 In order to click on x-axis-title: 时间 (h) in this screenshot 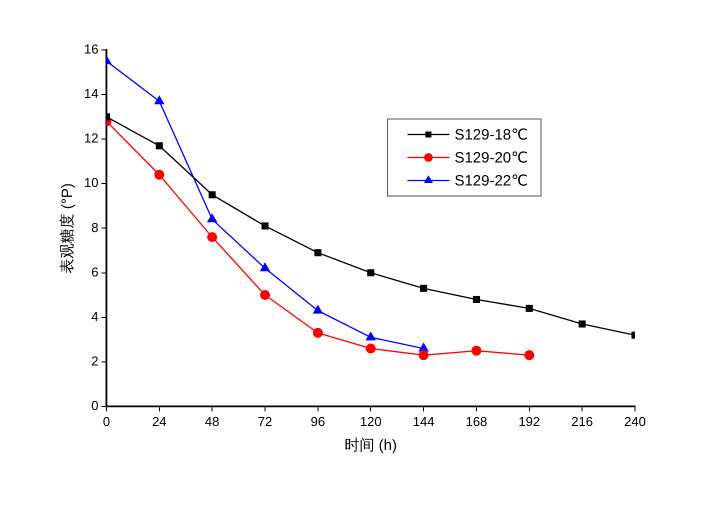, I will do `click(370, 445)`.